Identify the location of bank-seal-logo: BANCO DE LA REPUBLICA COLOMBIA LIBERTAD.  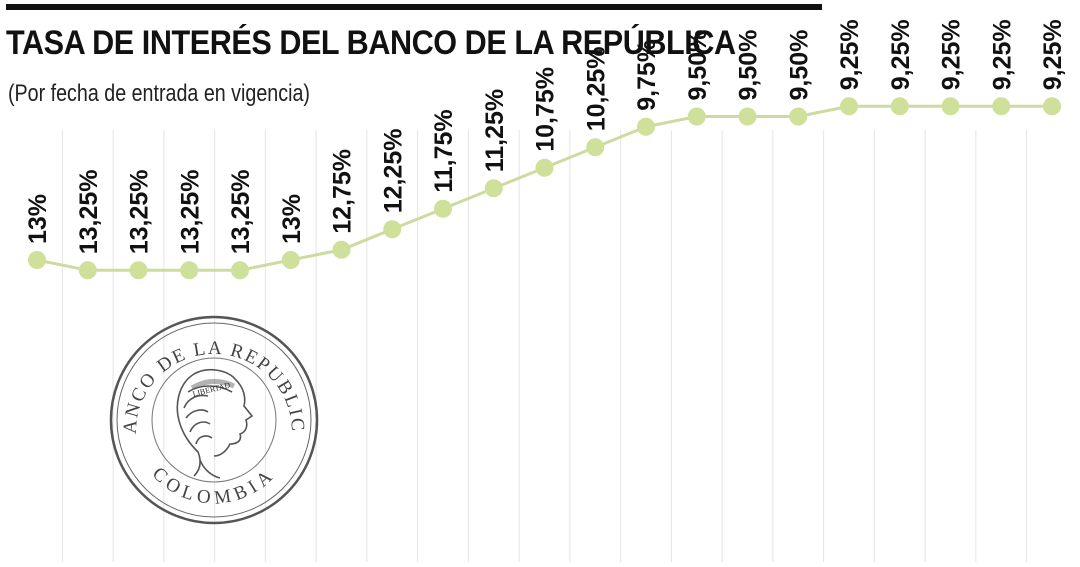
(213, 419).